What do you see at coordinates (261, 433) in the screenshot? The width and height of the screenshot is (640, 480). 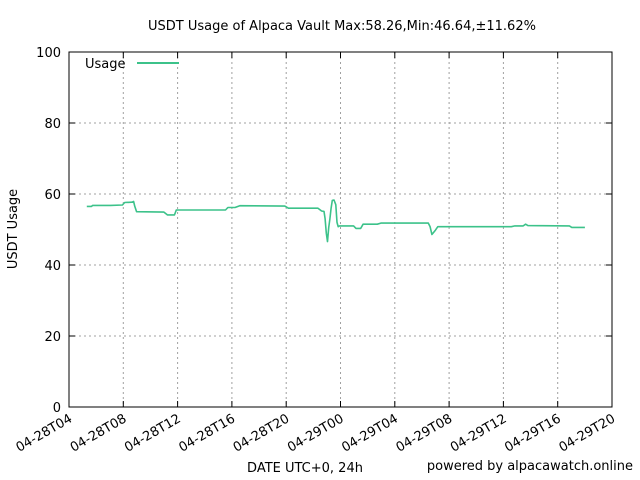 I see `x-tick-label: 04-28T20` at bounding box center [261, 433].